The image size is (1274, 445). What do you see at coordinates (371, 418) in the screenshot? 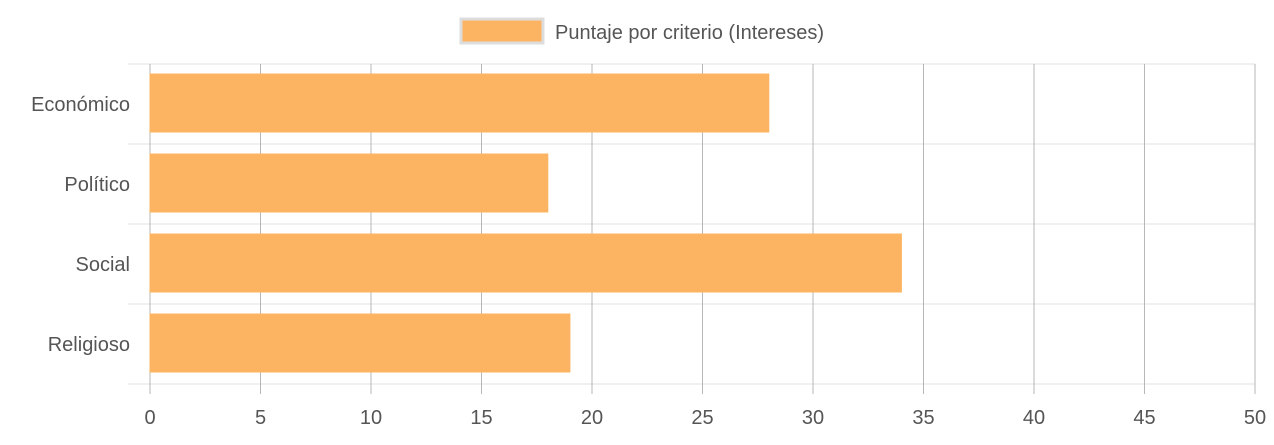
I see `x-tick-label: 10` at bounding box center [371, 418].